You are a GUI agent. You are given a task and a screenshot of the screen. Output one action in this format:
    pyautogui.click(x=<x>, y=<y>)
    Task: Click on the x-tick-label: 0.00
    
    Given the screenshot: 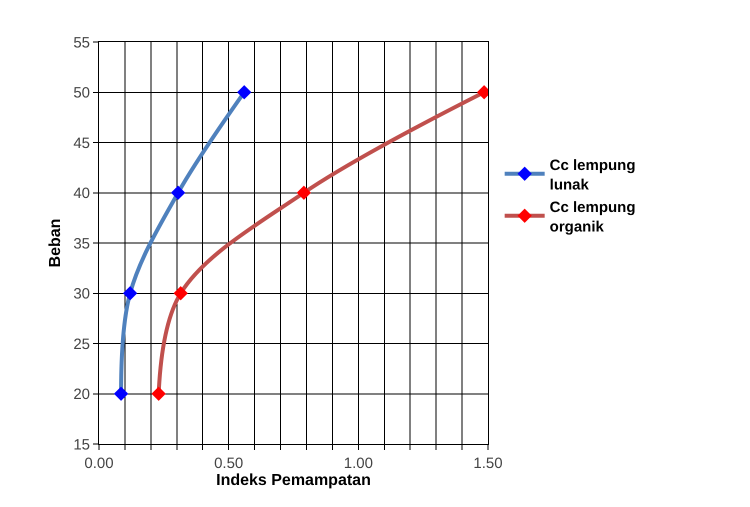 What is the action you would take?
    pyautogui.click(x=99, y=463)
    